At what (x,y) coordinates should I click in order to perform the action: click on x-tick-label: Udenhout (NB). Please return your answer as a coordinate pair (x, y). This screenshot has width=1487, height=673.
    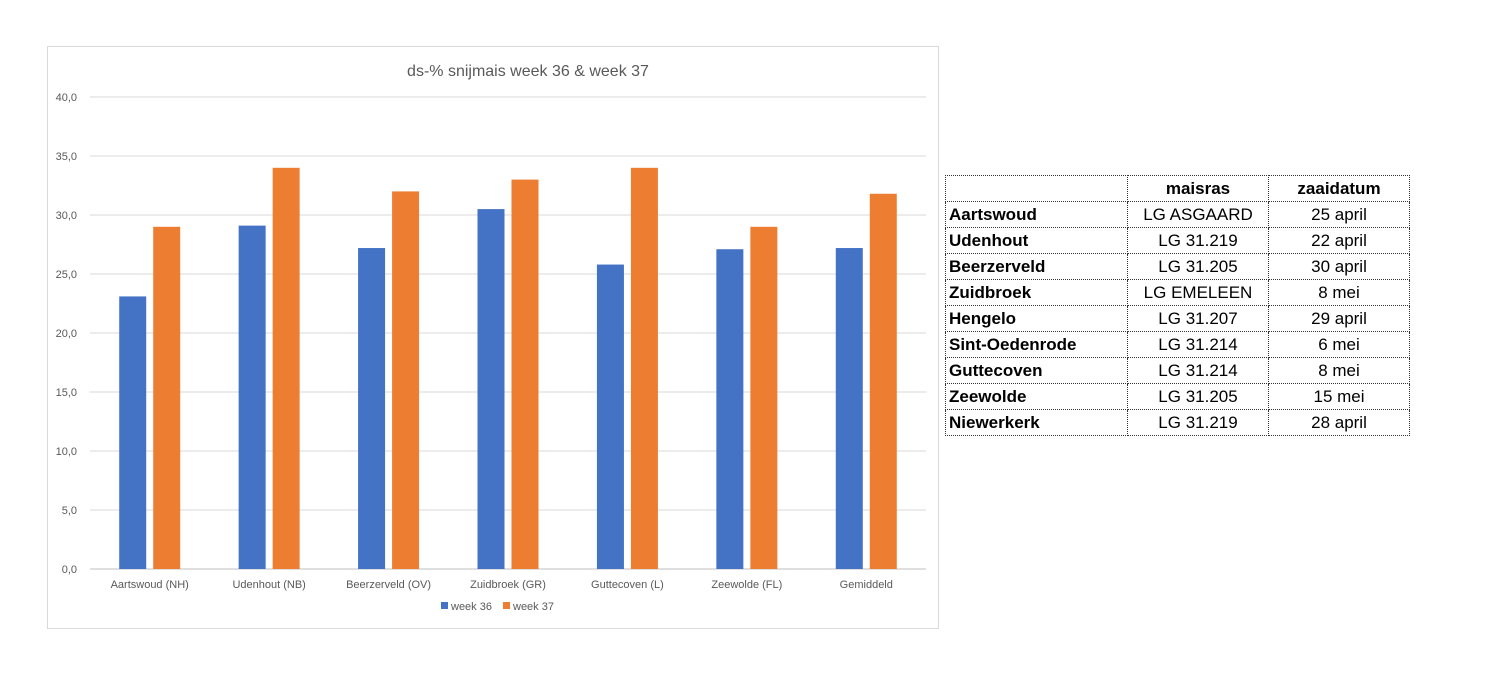
    Looking at the image, I should click on (268, 585).